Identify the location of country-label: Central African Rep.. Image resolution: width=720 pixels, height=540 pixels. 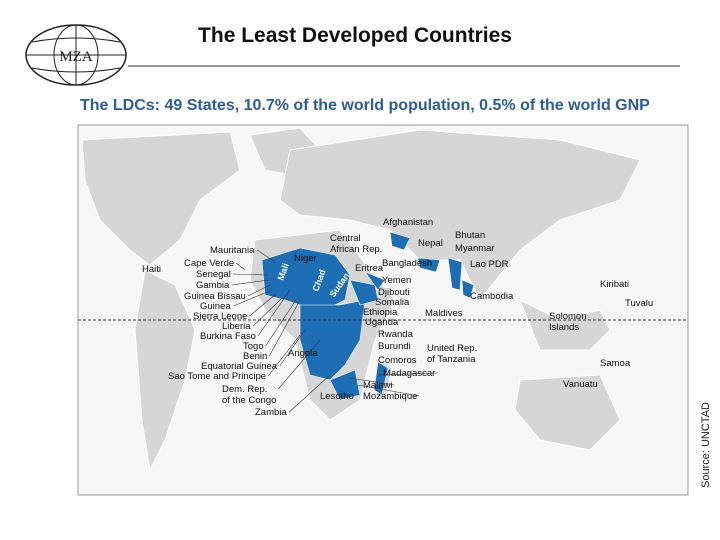
(356, 244).